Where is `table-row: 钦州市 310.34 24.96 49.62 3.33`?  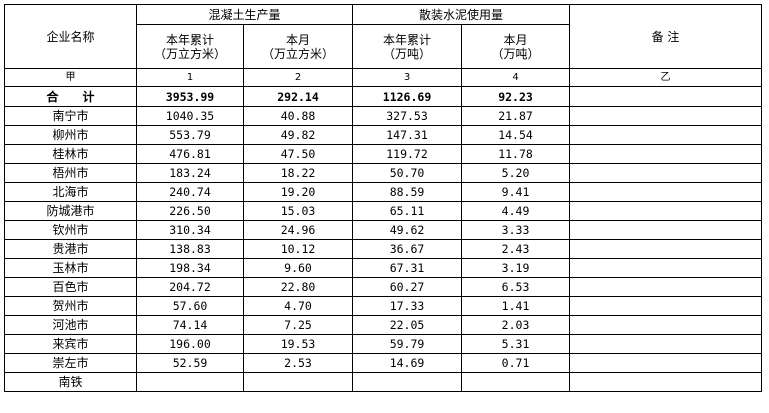 table-row: 钦州市 310.34 24.96 49.62 3.33 is located at coordinates (383, 230).